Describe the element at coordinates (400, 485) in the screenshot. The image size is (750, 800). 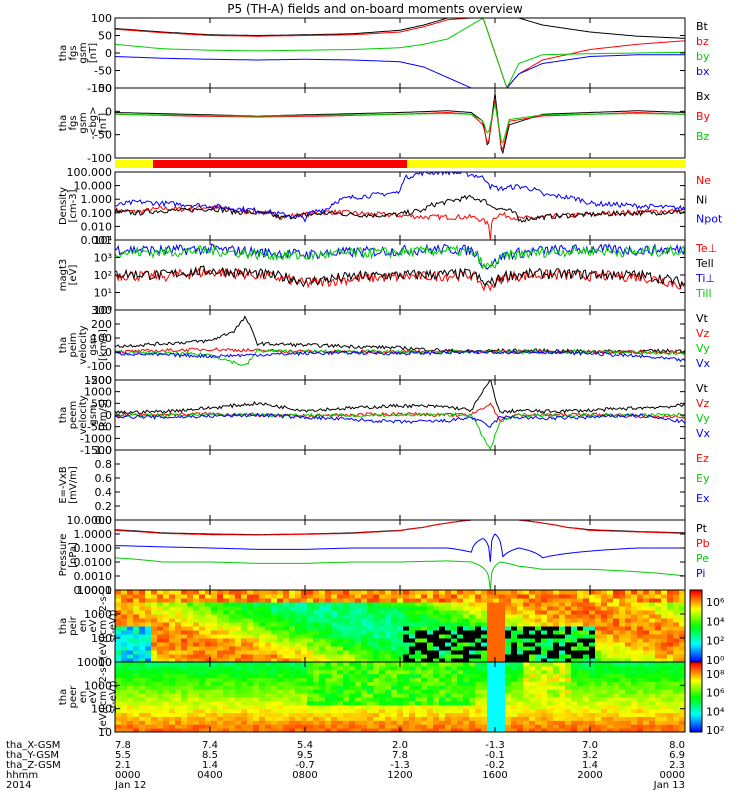
I see `panel-frame` at that location.